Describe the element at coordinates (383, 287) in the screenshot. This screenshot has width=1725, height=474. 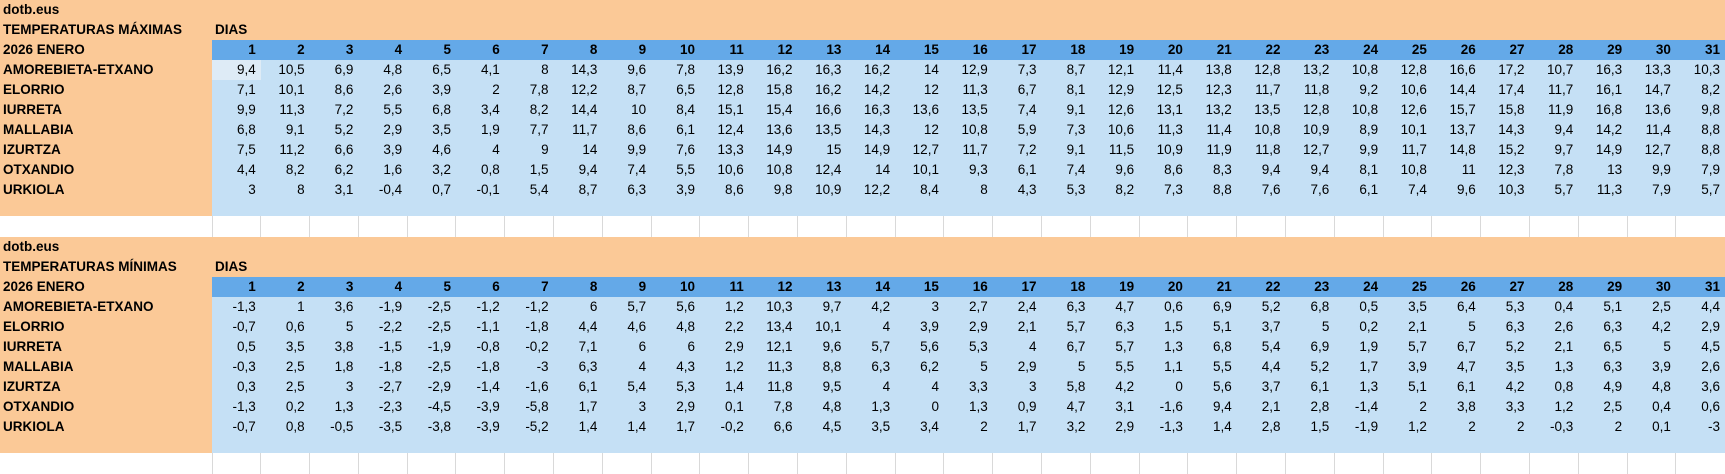
I see `day-header-cell: 4` at that location.